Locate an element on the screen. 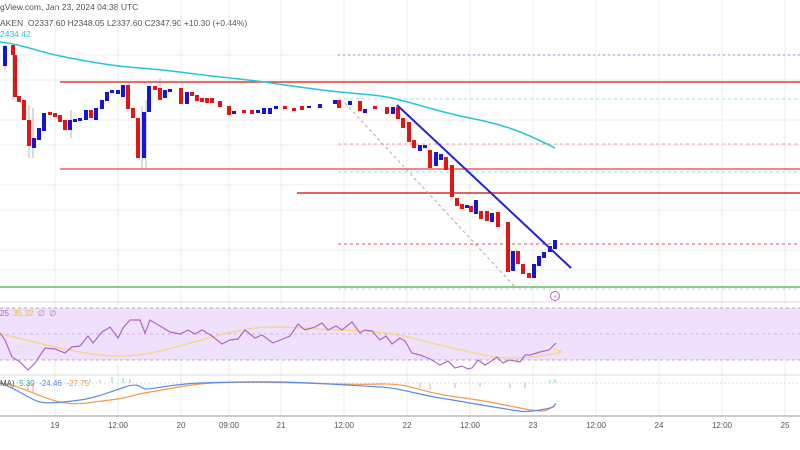  rsi-legend: 25 35.32 ∅ ∅ is located at coordinates (28, 313).